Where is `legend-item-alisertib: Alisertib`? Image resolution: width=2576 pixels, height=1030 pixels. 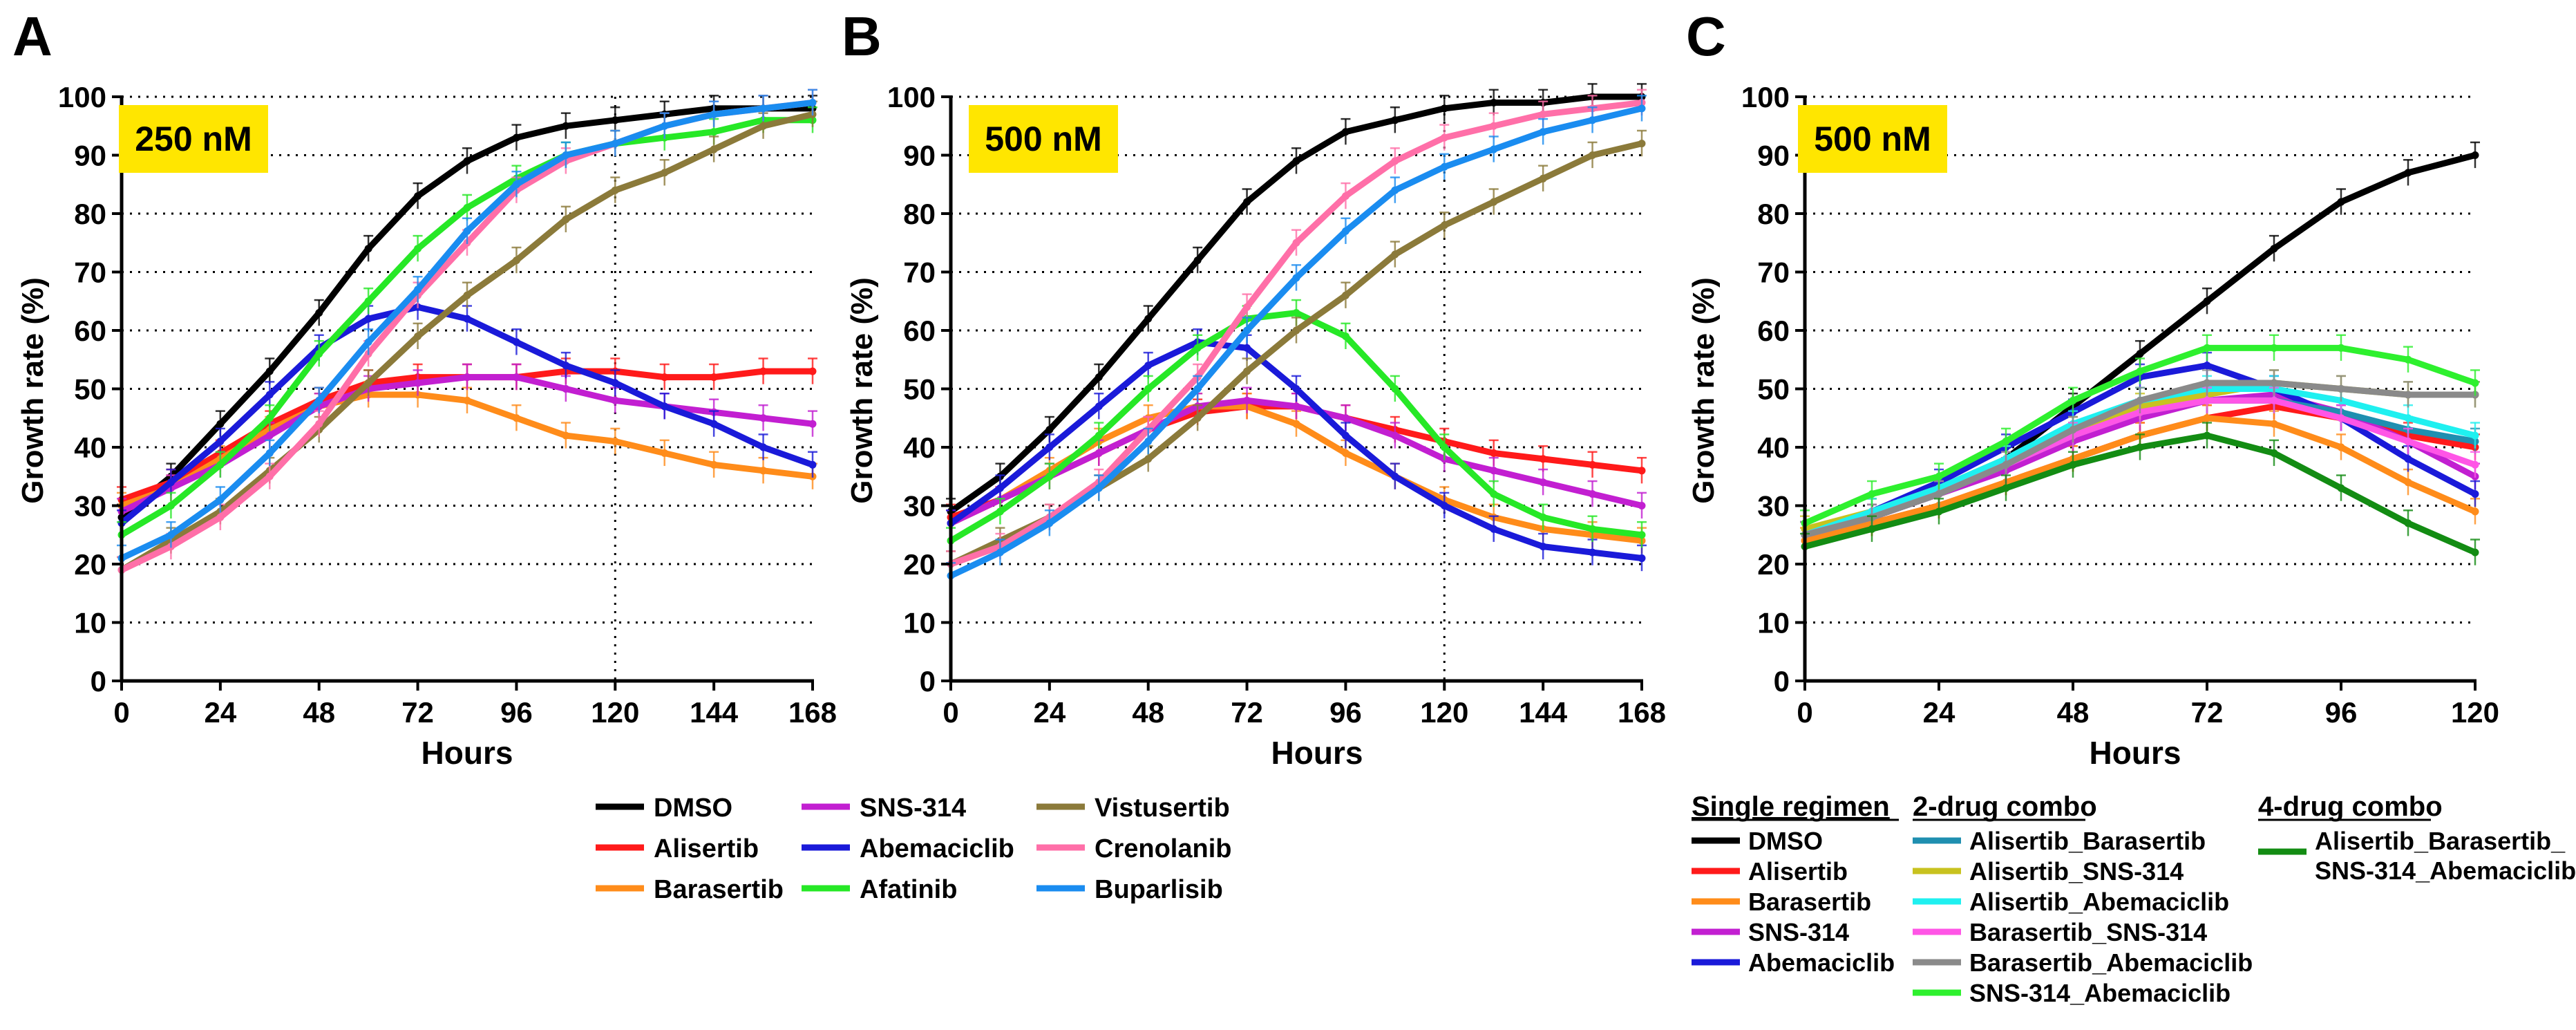 legend-item-alisertib: Alisertib is located at coordinates (1770, 871).